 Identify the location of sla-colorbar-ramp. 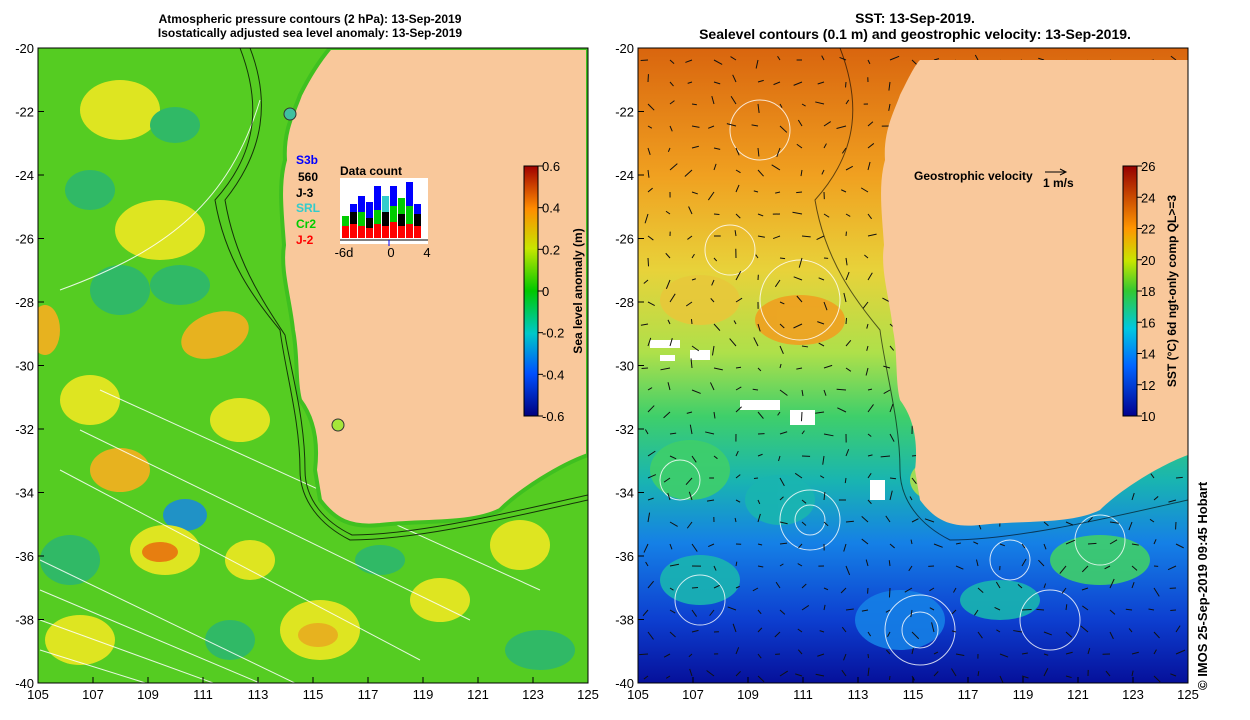
(531, 291).